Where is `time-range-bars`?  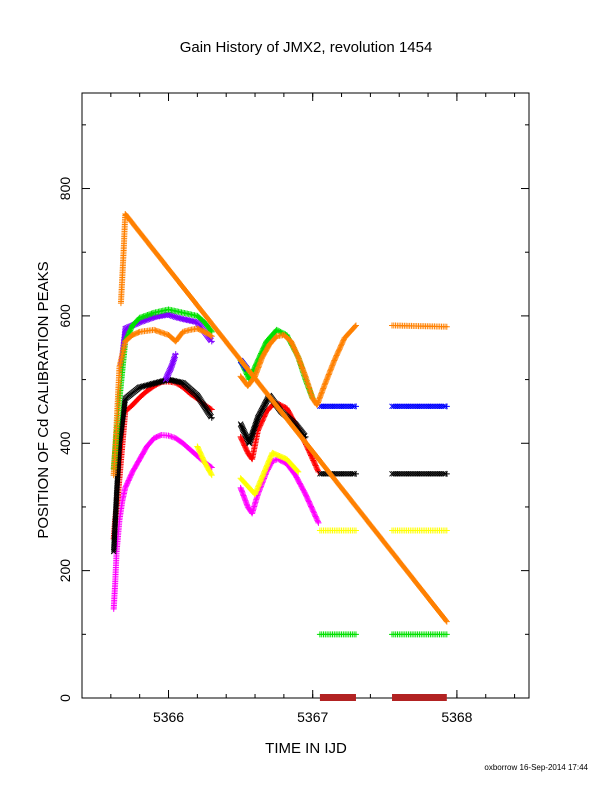 time-range-bars is located at coordinates (383, 697).